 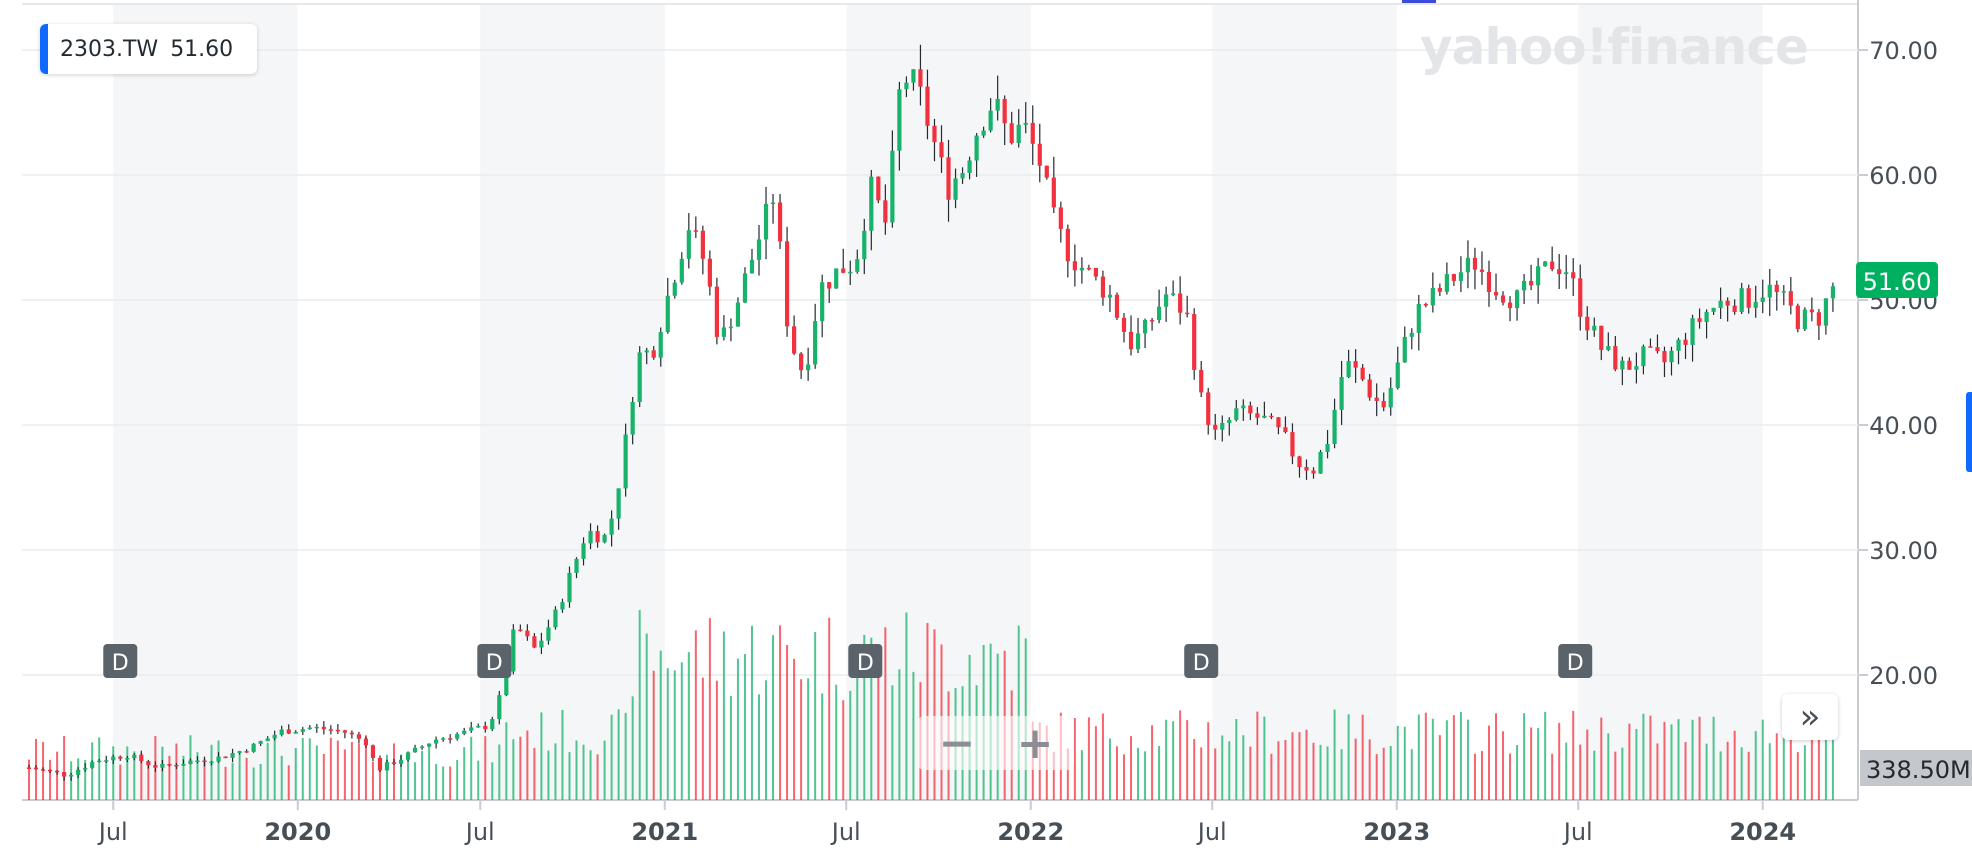 What do you see at coordinates (1035, 743) in the screenshot?
I see `zoom-in-button: +` at bounding box center [1035, 743].